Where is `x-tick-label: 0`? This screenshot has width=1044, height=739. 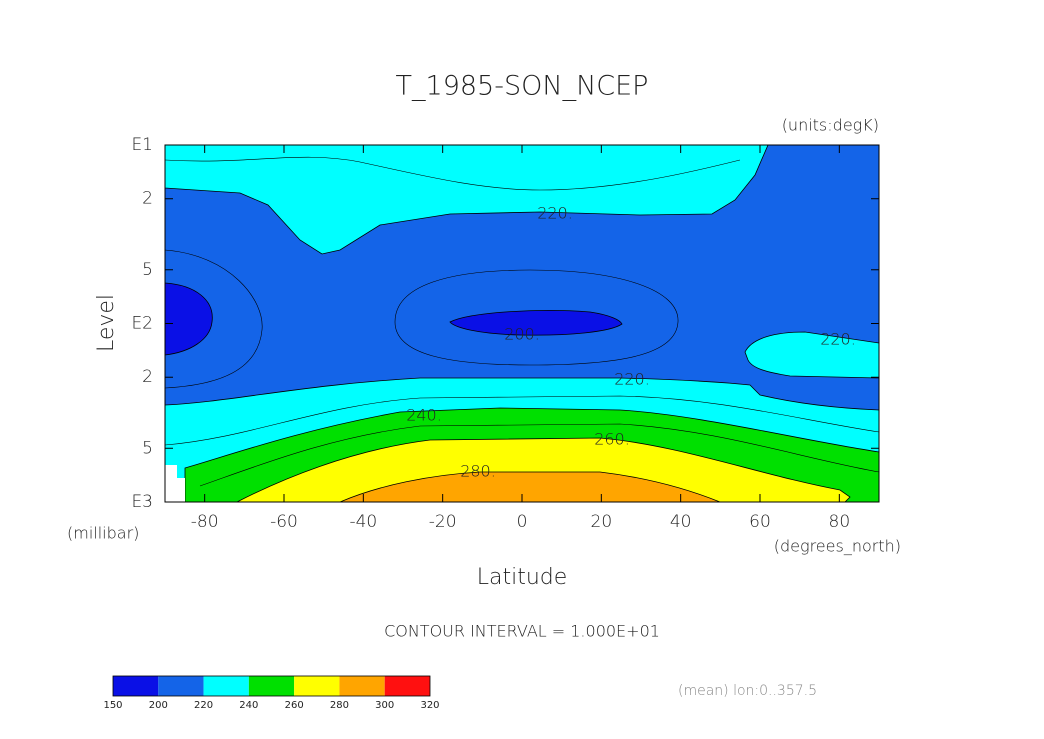
x-tick-label: 0 is located at coordinates (522, 522).